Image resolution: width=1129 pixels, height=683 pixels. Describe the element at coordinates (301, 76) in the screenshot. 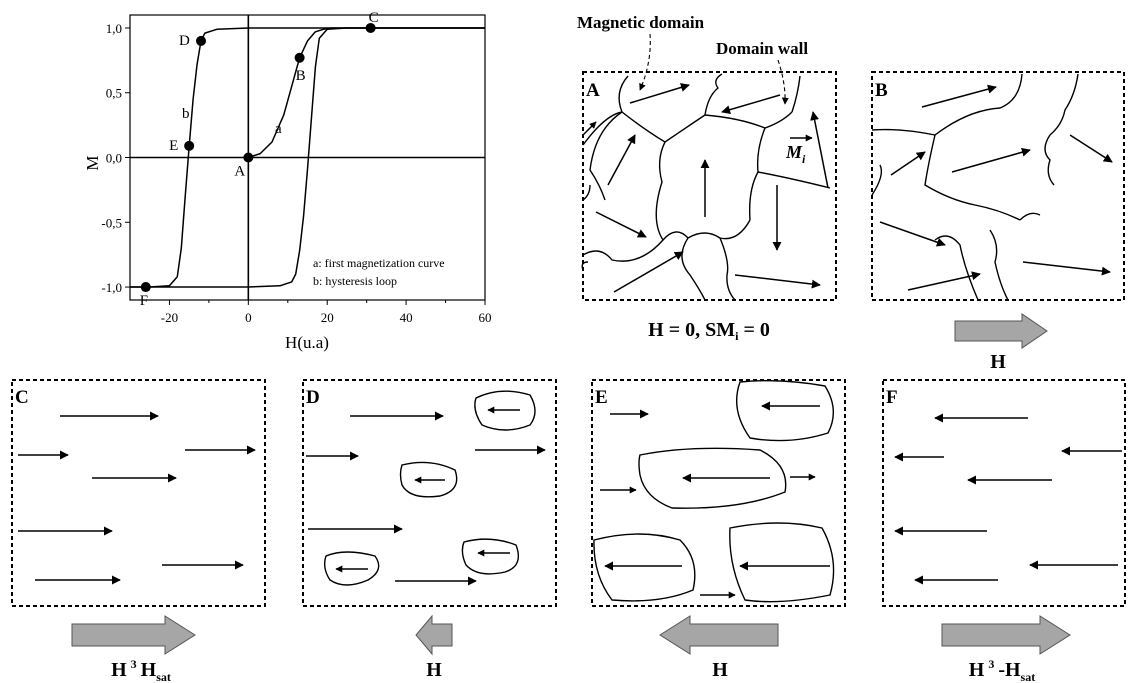

I see `point-label-B: B` at that location.